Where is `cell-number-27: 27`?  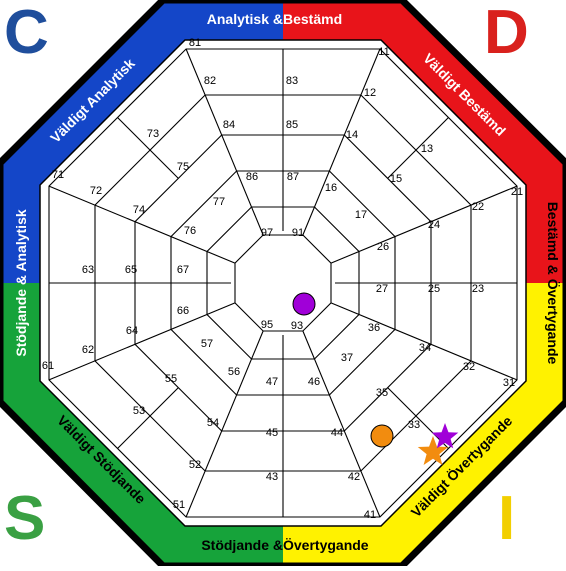 cell-number-27: 27 is located at coordinates (382, 289).